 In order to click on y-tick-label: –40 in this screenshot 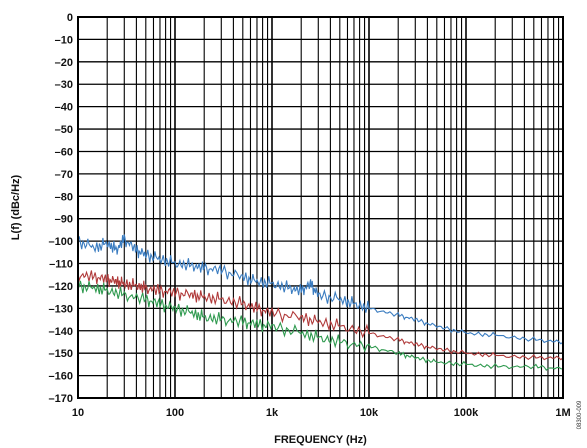, I will do `click(64, 108)`.